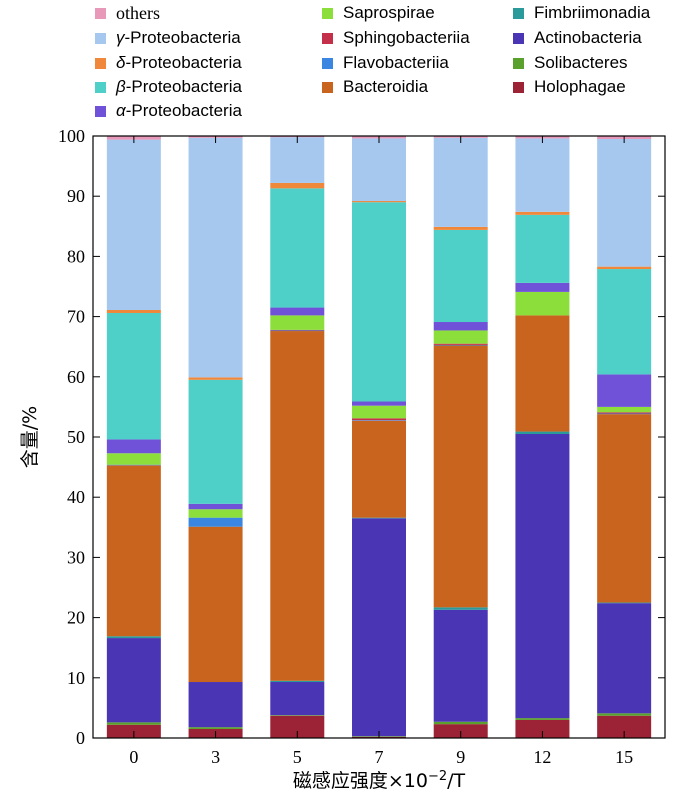  I want to click on legend-item: Saprospirae, so click(378, 13).